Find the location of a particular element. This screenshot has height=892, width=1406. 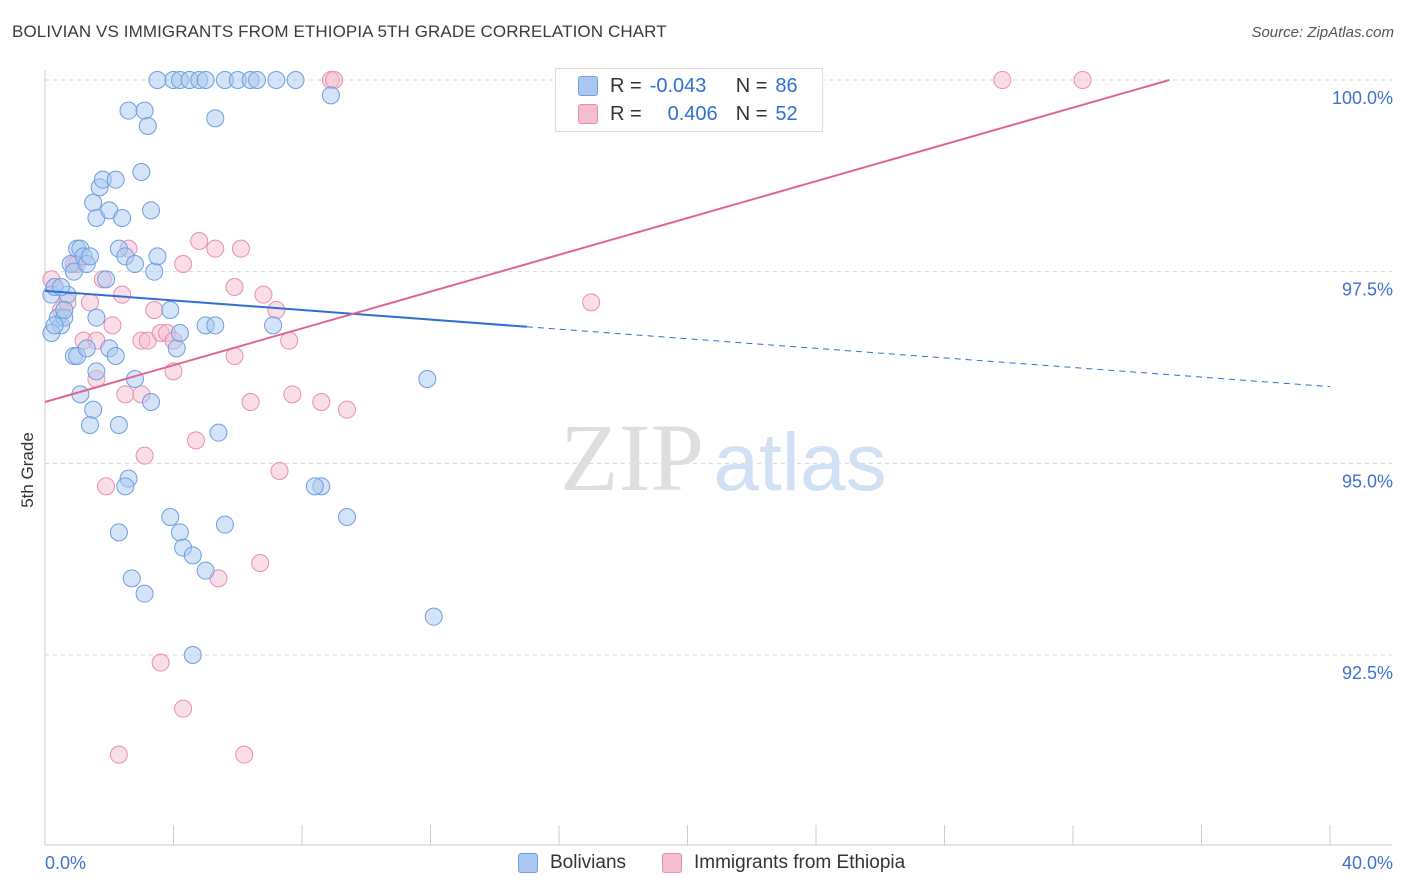

legend-row-ethiopia: R = 0.406 N = 52 is located at coordinates (688, 114).